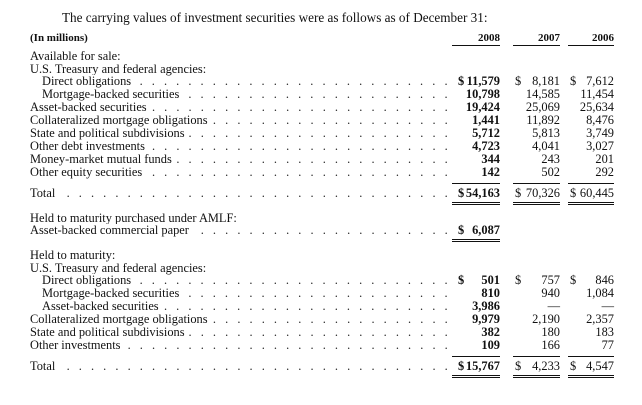  Describe the element at coordinates (546, 319) in the screenshot. I see `cell-value: 2,190` at that location.